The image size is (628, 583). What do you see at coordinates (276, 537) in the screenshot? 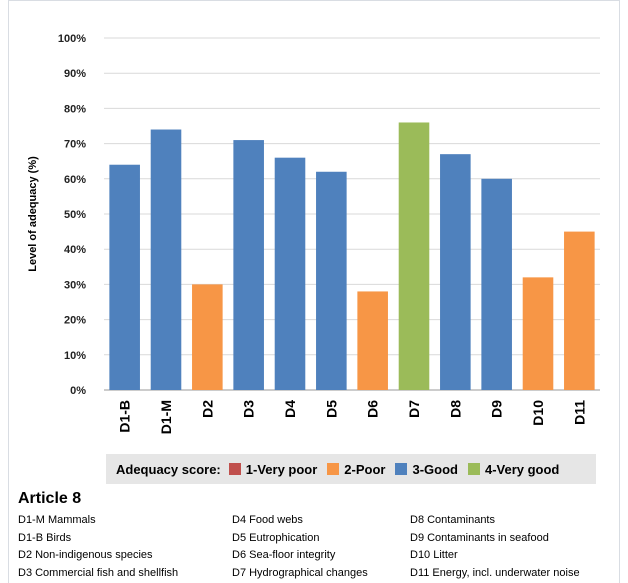
I see `glossary-entry: D5 Eutrophication` at bounding box center [276, 537].